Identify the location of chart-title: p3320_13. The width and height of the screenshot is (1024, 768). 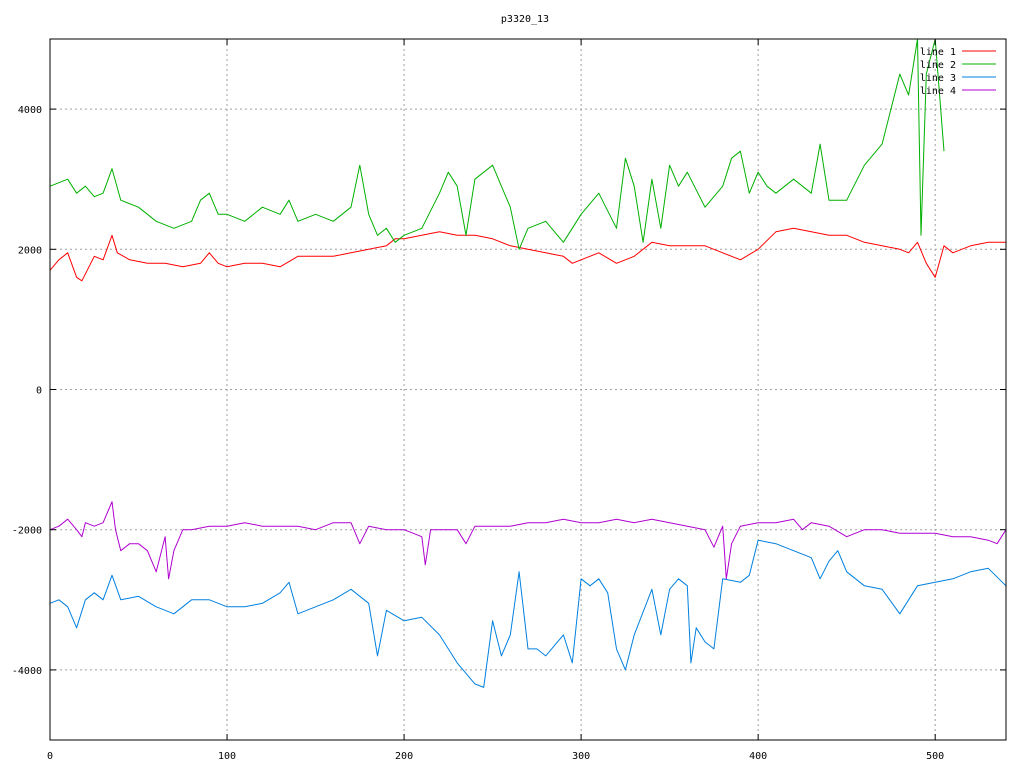
(525, 19).